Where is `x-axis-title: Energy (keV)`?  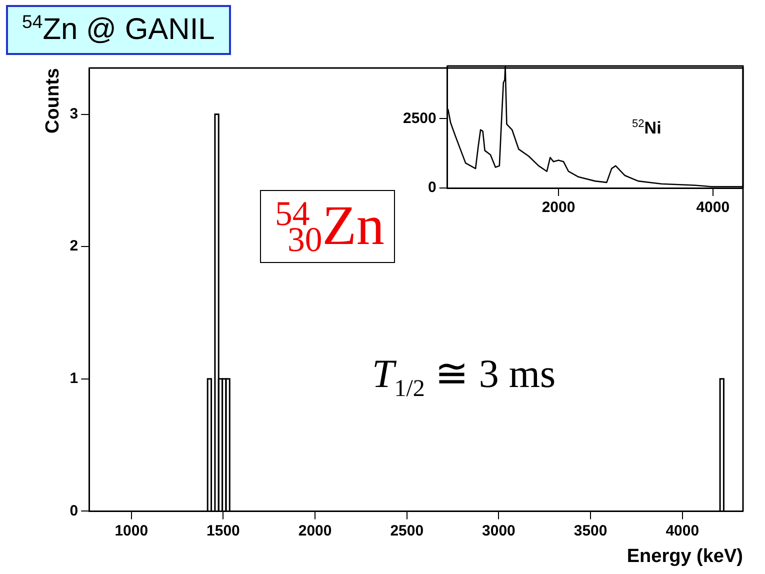 x-axis-title: Energy (keV) is located at coordinates (684, 556).